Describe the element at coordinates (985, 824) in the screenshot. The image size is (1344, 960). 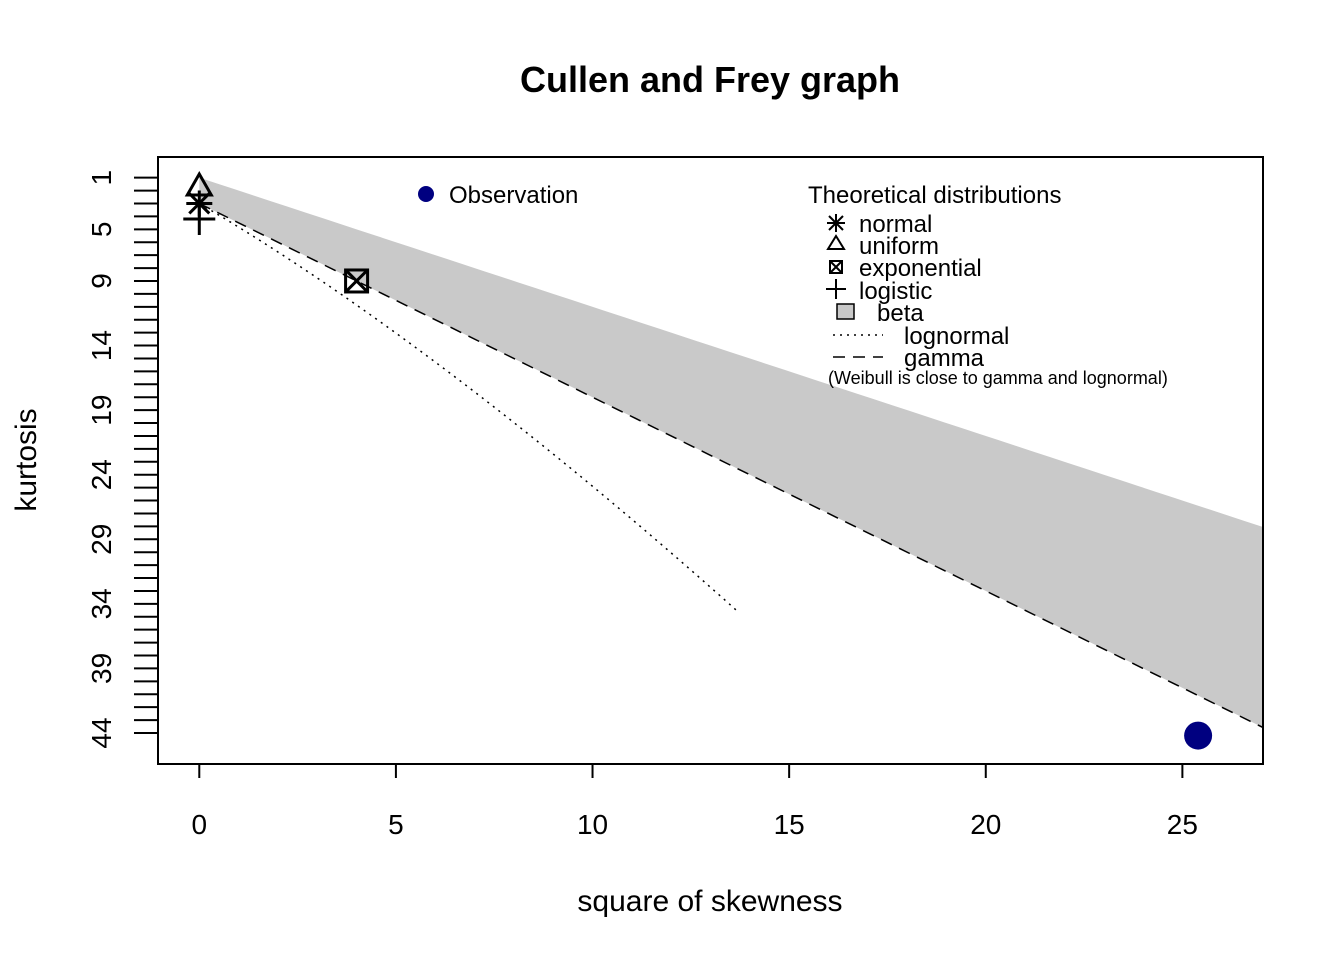
I see `x-tick-label: 20` at that location.